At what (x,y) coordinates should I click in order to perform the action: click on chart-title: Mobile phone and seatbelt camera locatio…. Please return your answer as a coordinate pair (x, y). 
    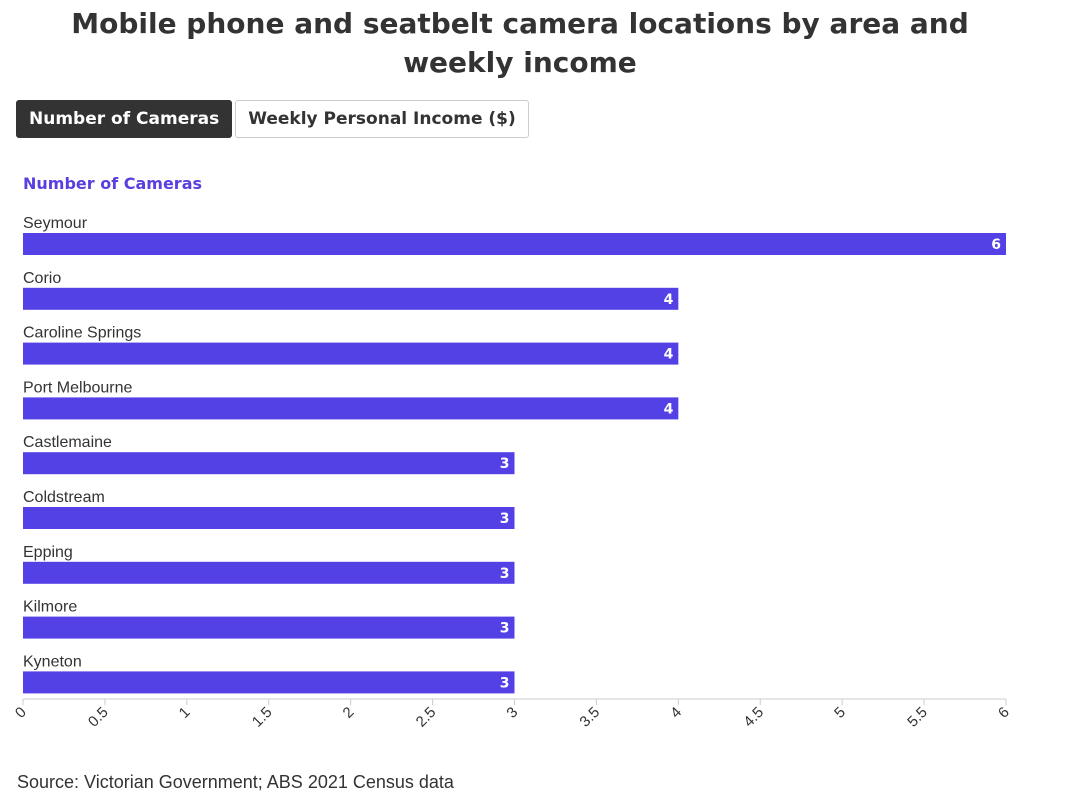
    Looking at the image, I should click on (520, 43).